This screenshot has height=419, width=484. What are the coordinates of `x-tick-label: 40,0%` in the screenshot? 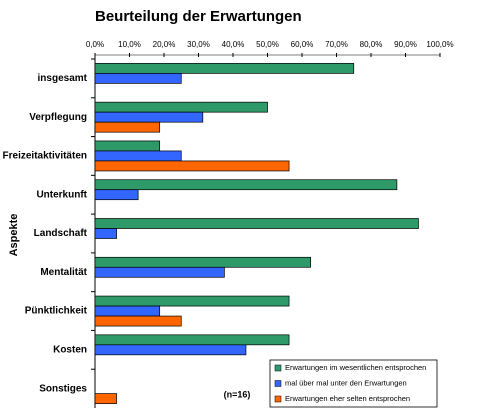 It's located at (233, 44).